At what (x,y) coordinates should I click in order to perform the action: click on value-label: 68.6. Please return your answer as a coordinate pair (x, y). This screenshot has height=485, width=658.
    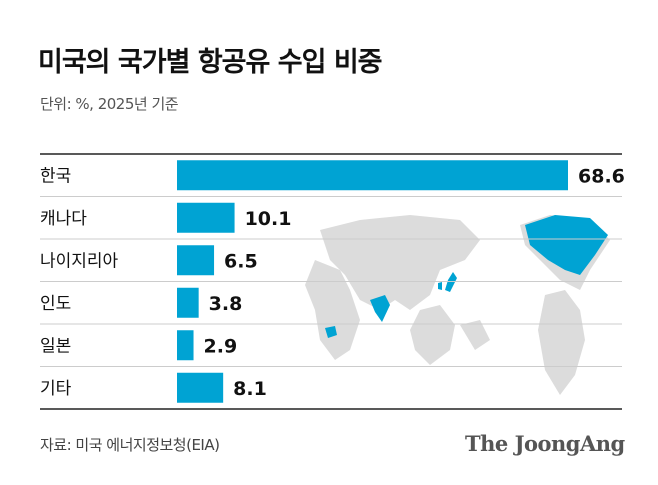
    Looking at the image, I should click on (601, 176).